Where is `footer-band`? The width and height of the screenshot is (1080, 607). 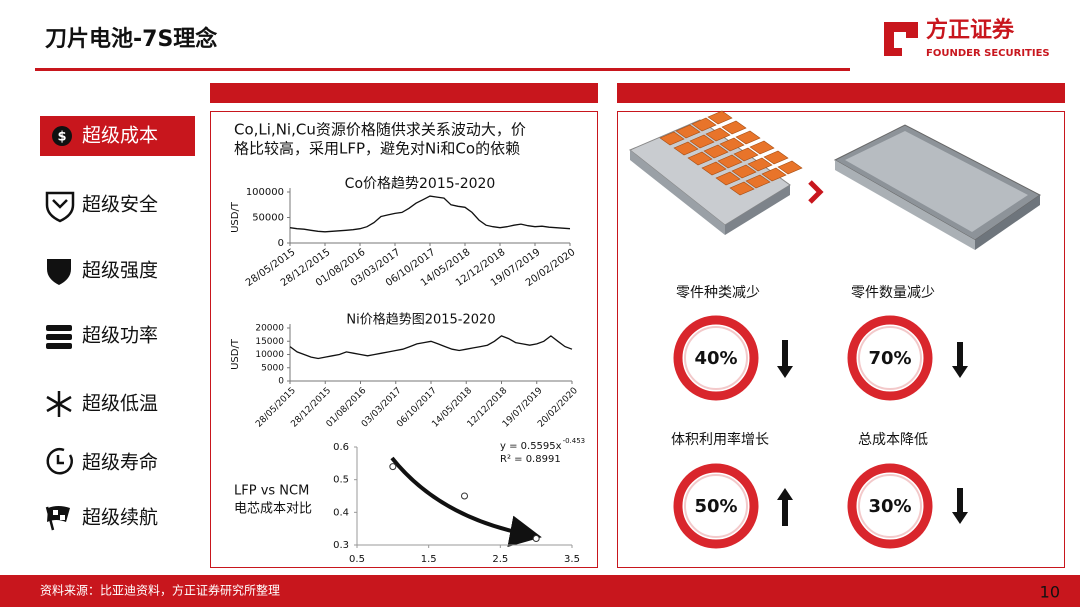 footer-band is located at coordinates (540, 591).